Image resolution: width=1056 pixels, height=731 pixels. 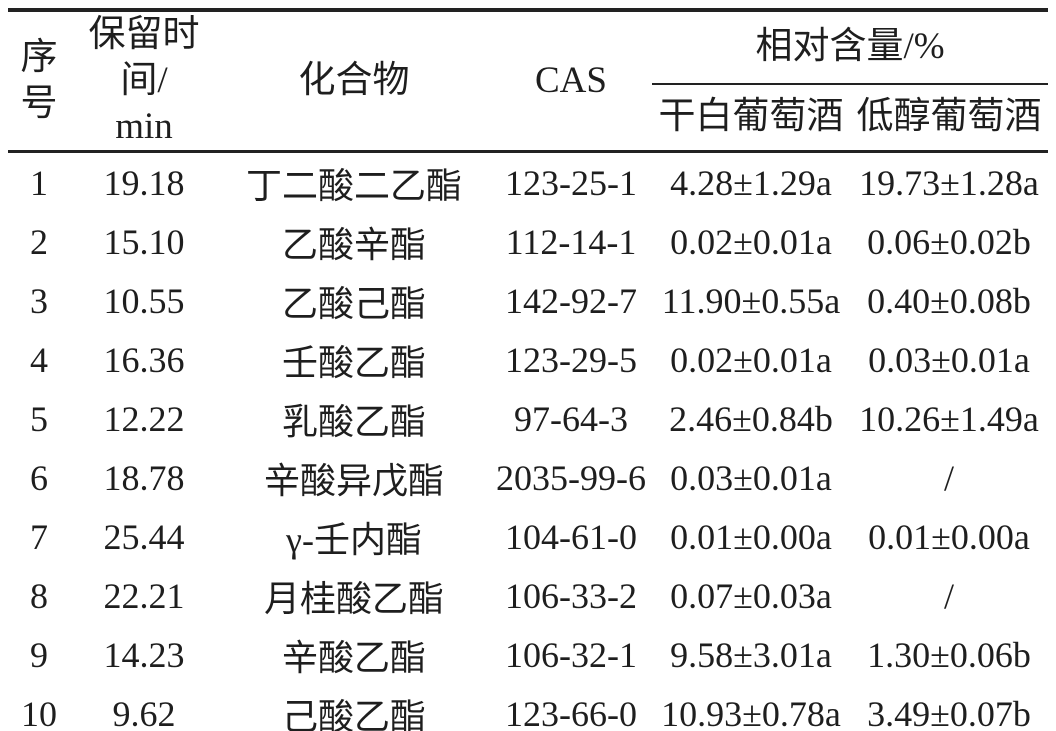 I want to click on cell-dry-wine-content: 10.93±0.78a, so click(x=751, y=712).